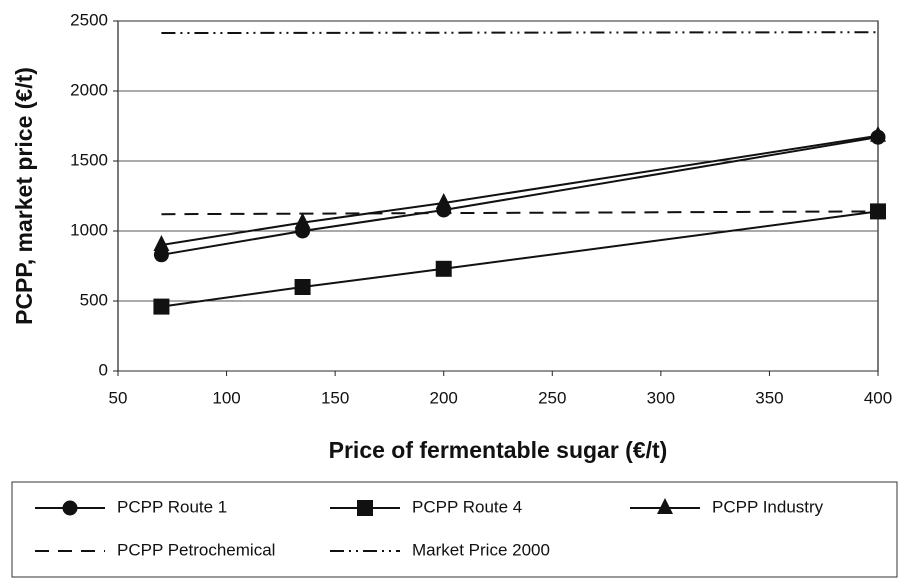  What do you see at coordinates (196, 549) in the screenshot?
I see `legend-label: PCPP Petrochemical` at bounding box center [196, 549].